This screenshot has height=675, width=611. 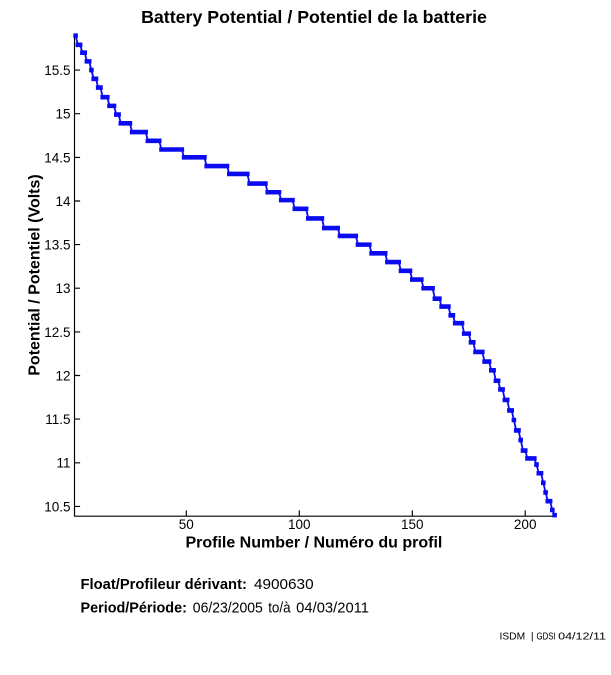 I want to click on svg-text: 4900630, so click(x=284, y=585).